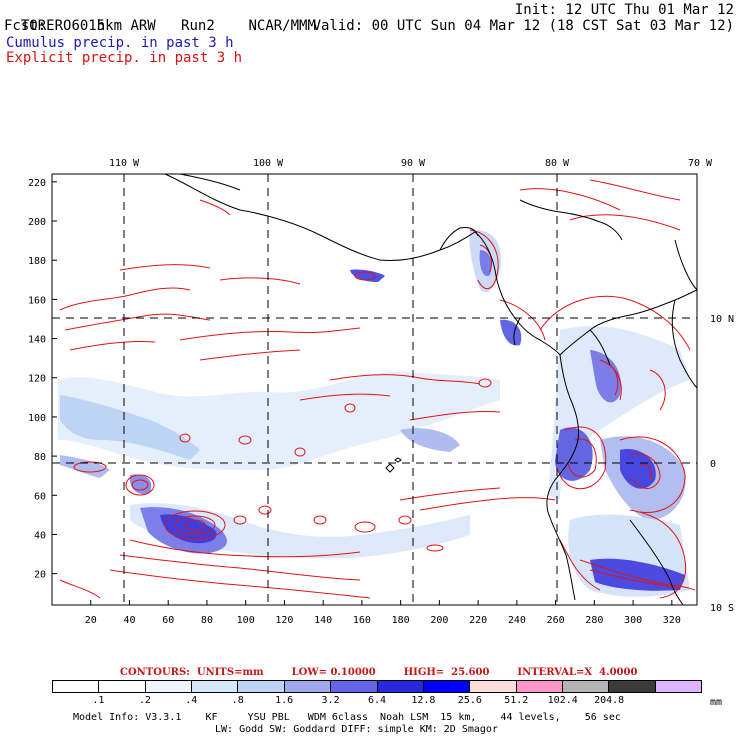 This screenshot has height=740, width=740. I want to click on colorbar-level-label: .4, so click(191, 700).